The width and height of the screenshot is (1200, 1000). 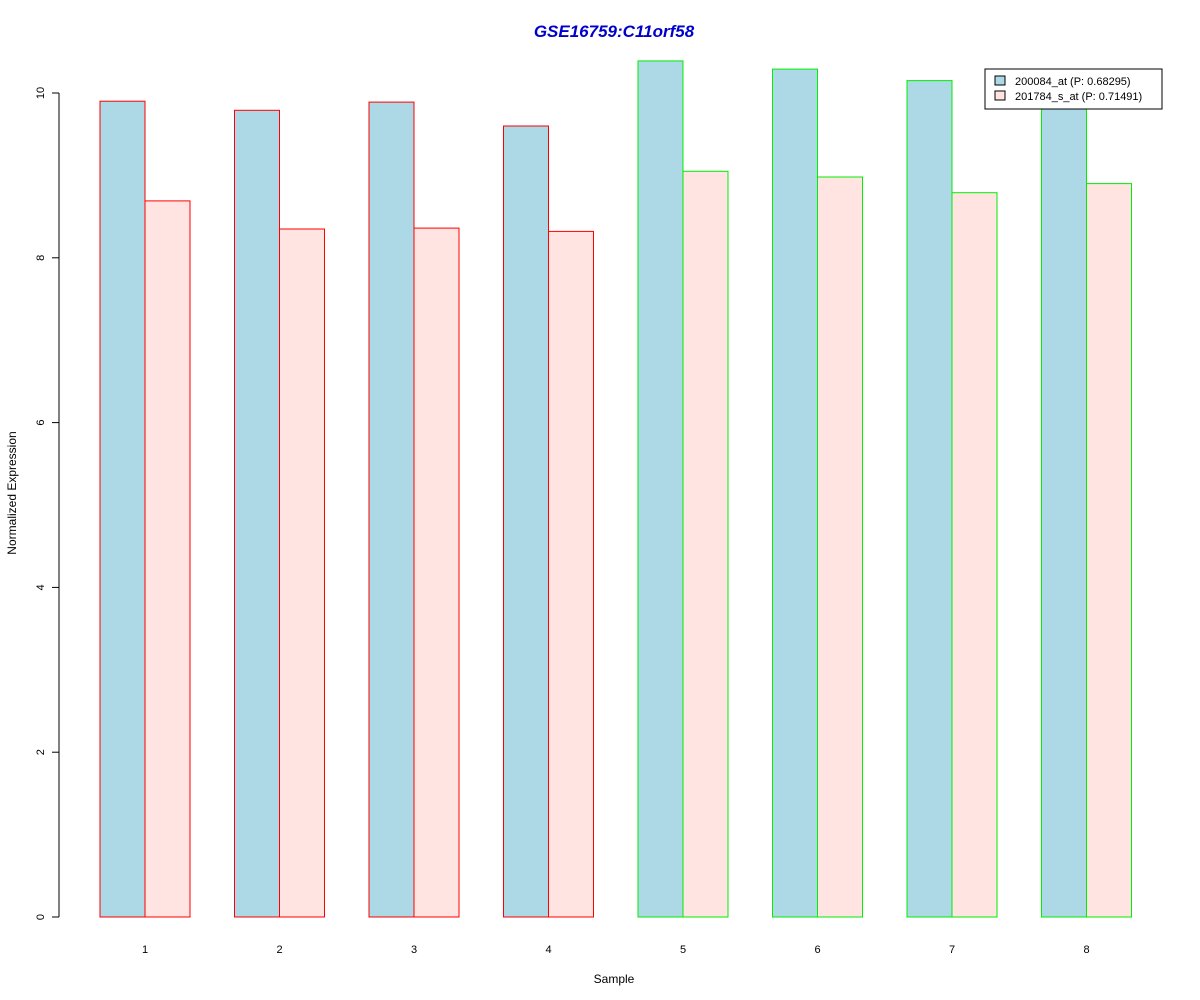 What do you see at coordinates (41, 917) in the screenshot?
I see `y-tick-label-0: 0` at bounding box center [41, 917].